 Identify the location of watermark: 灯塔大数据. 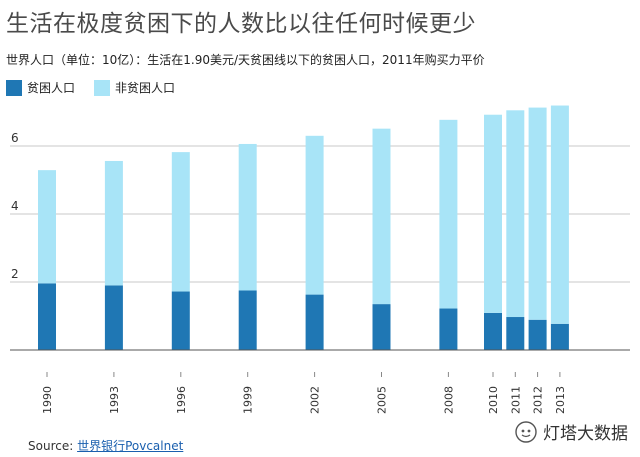
(571, 431).